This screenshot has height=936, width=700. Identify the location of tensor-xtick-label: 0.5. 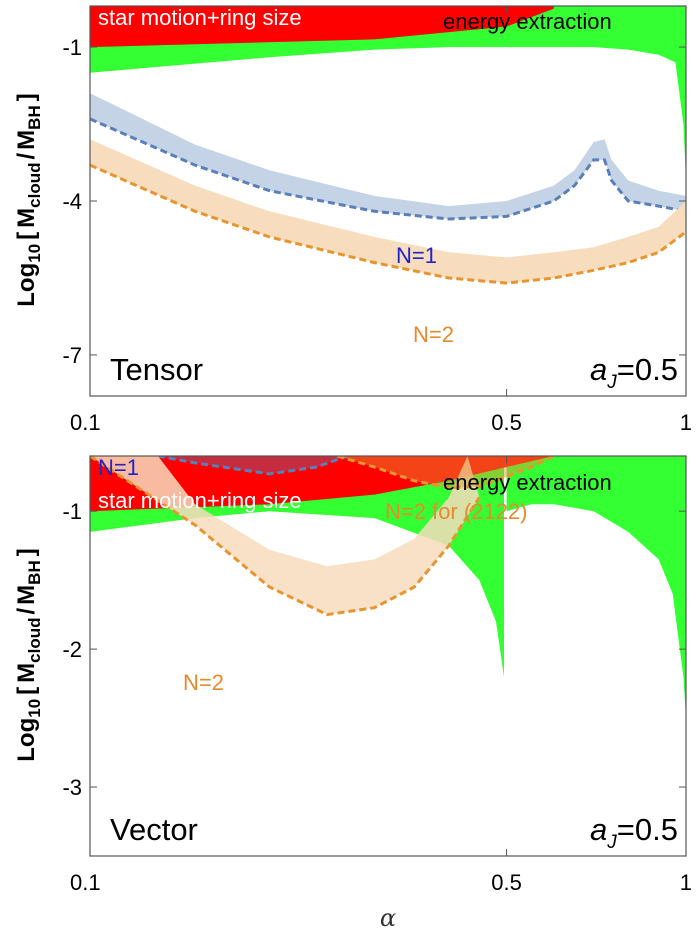
(506, 422).